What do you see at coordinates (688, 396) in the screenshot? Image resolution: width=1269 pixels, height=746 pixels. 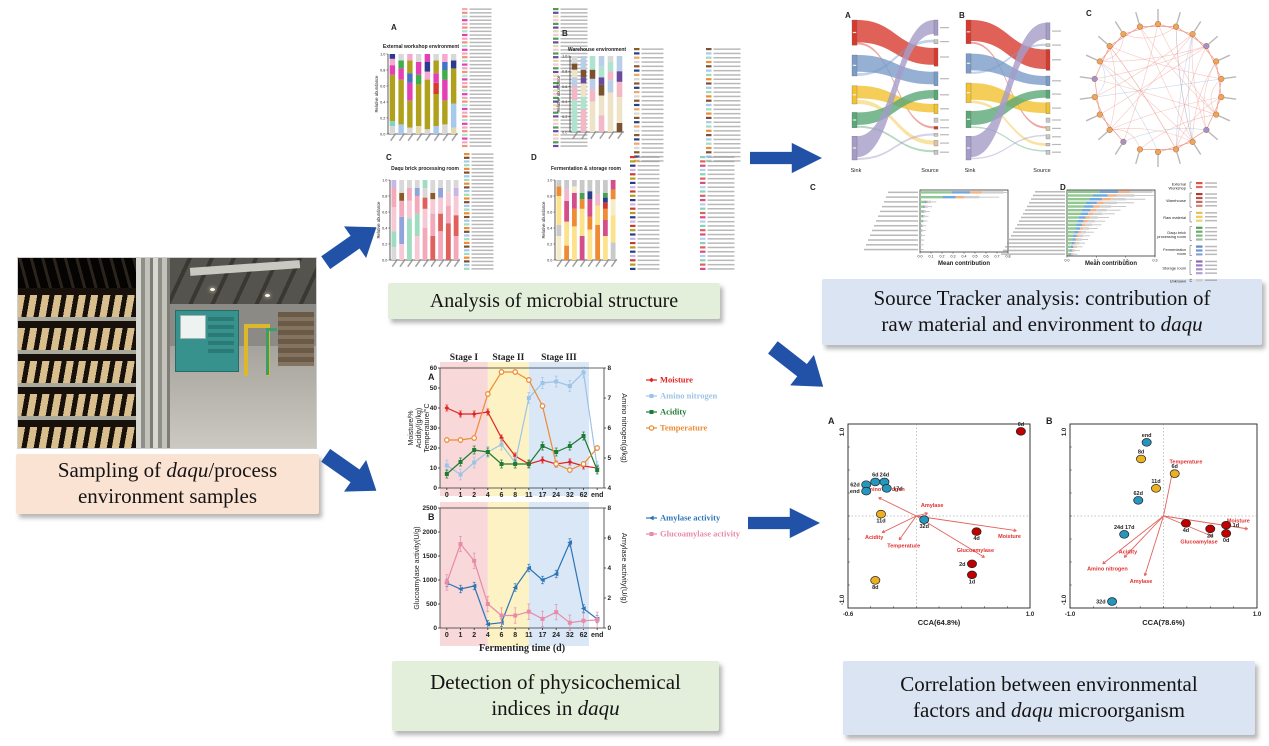 I see `svg-text: Amino nitrogen` at bounding box center [688, 396].